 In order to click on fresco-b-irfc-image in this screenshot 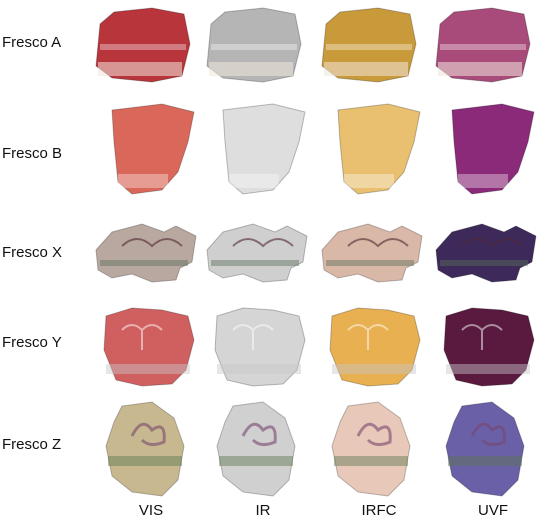, I will do `click(379, 149)`.